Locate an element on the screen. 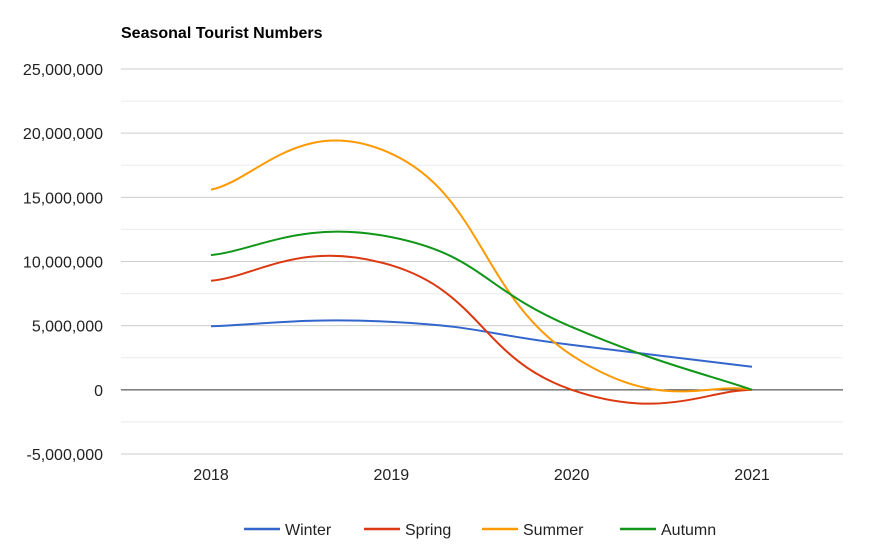 The width and height of the screenshot is (880, 553). chart-title: Seasonal Tourist Numbers is located at coordinates (222, 33).